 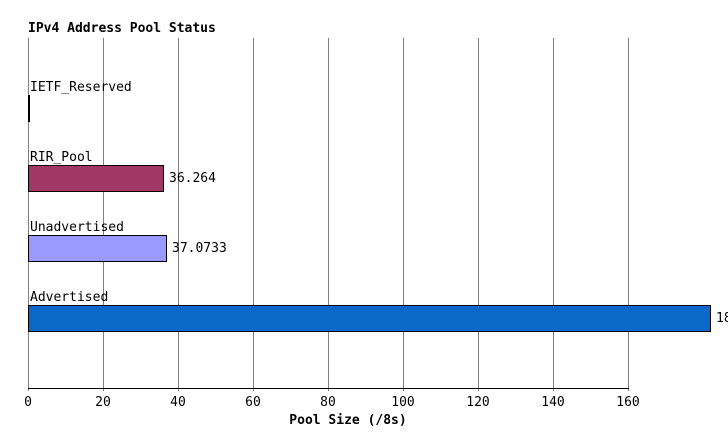 What do you see at coordinates (103, 402) in the screenshot?
I see `x-tick-label: 20` at bounding box center [103, 402].